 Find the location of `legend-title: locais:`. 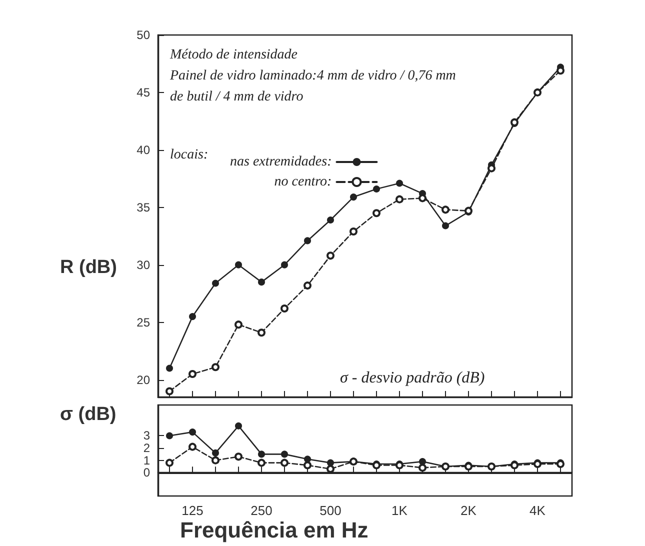

legend-title: locais: is located at coordinates (189, 155).